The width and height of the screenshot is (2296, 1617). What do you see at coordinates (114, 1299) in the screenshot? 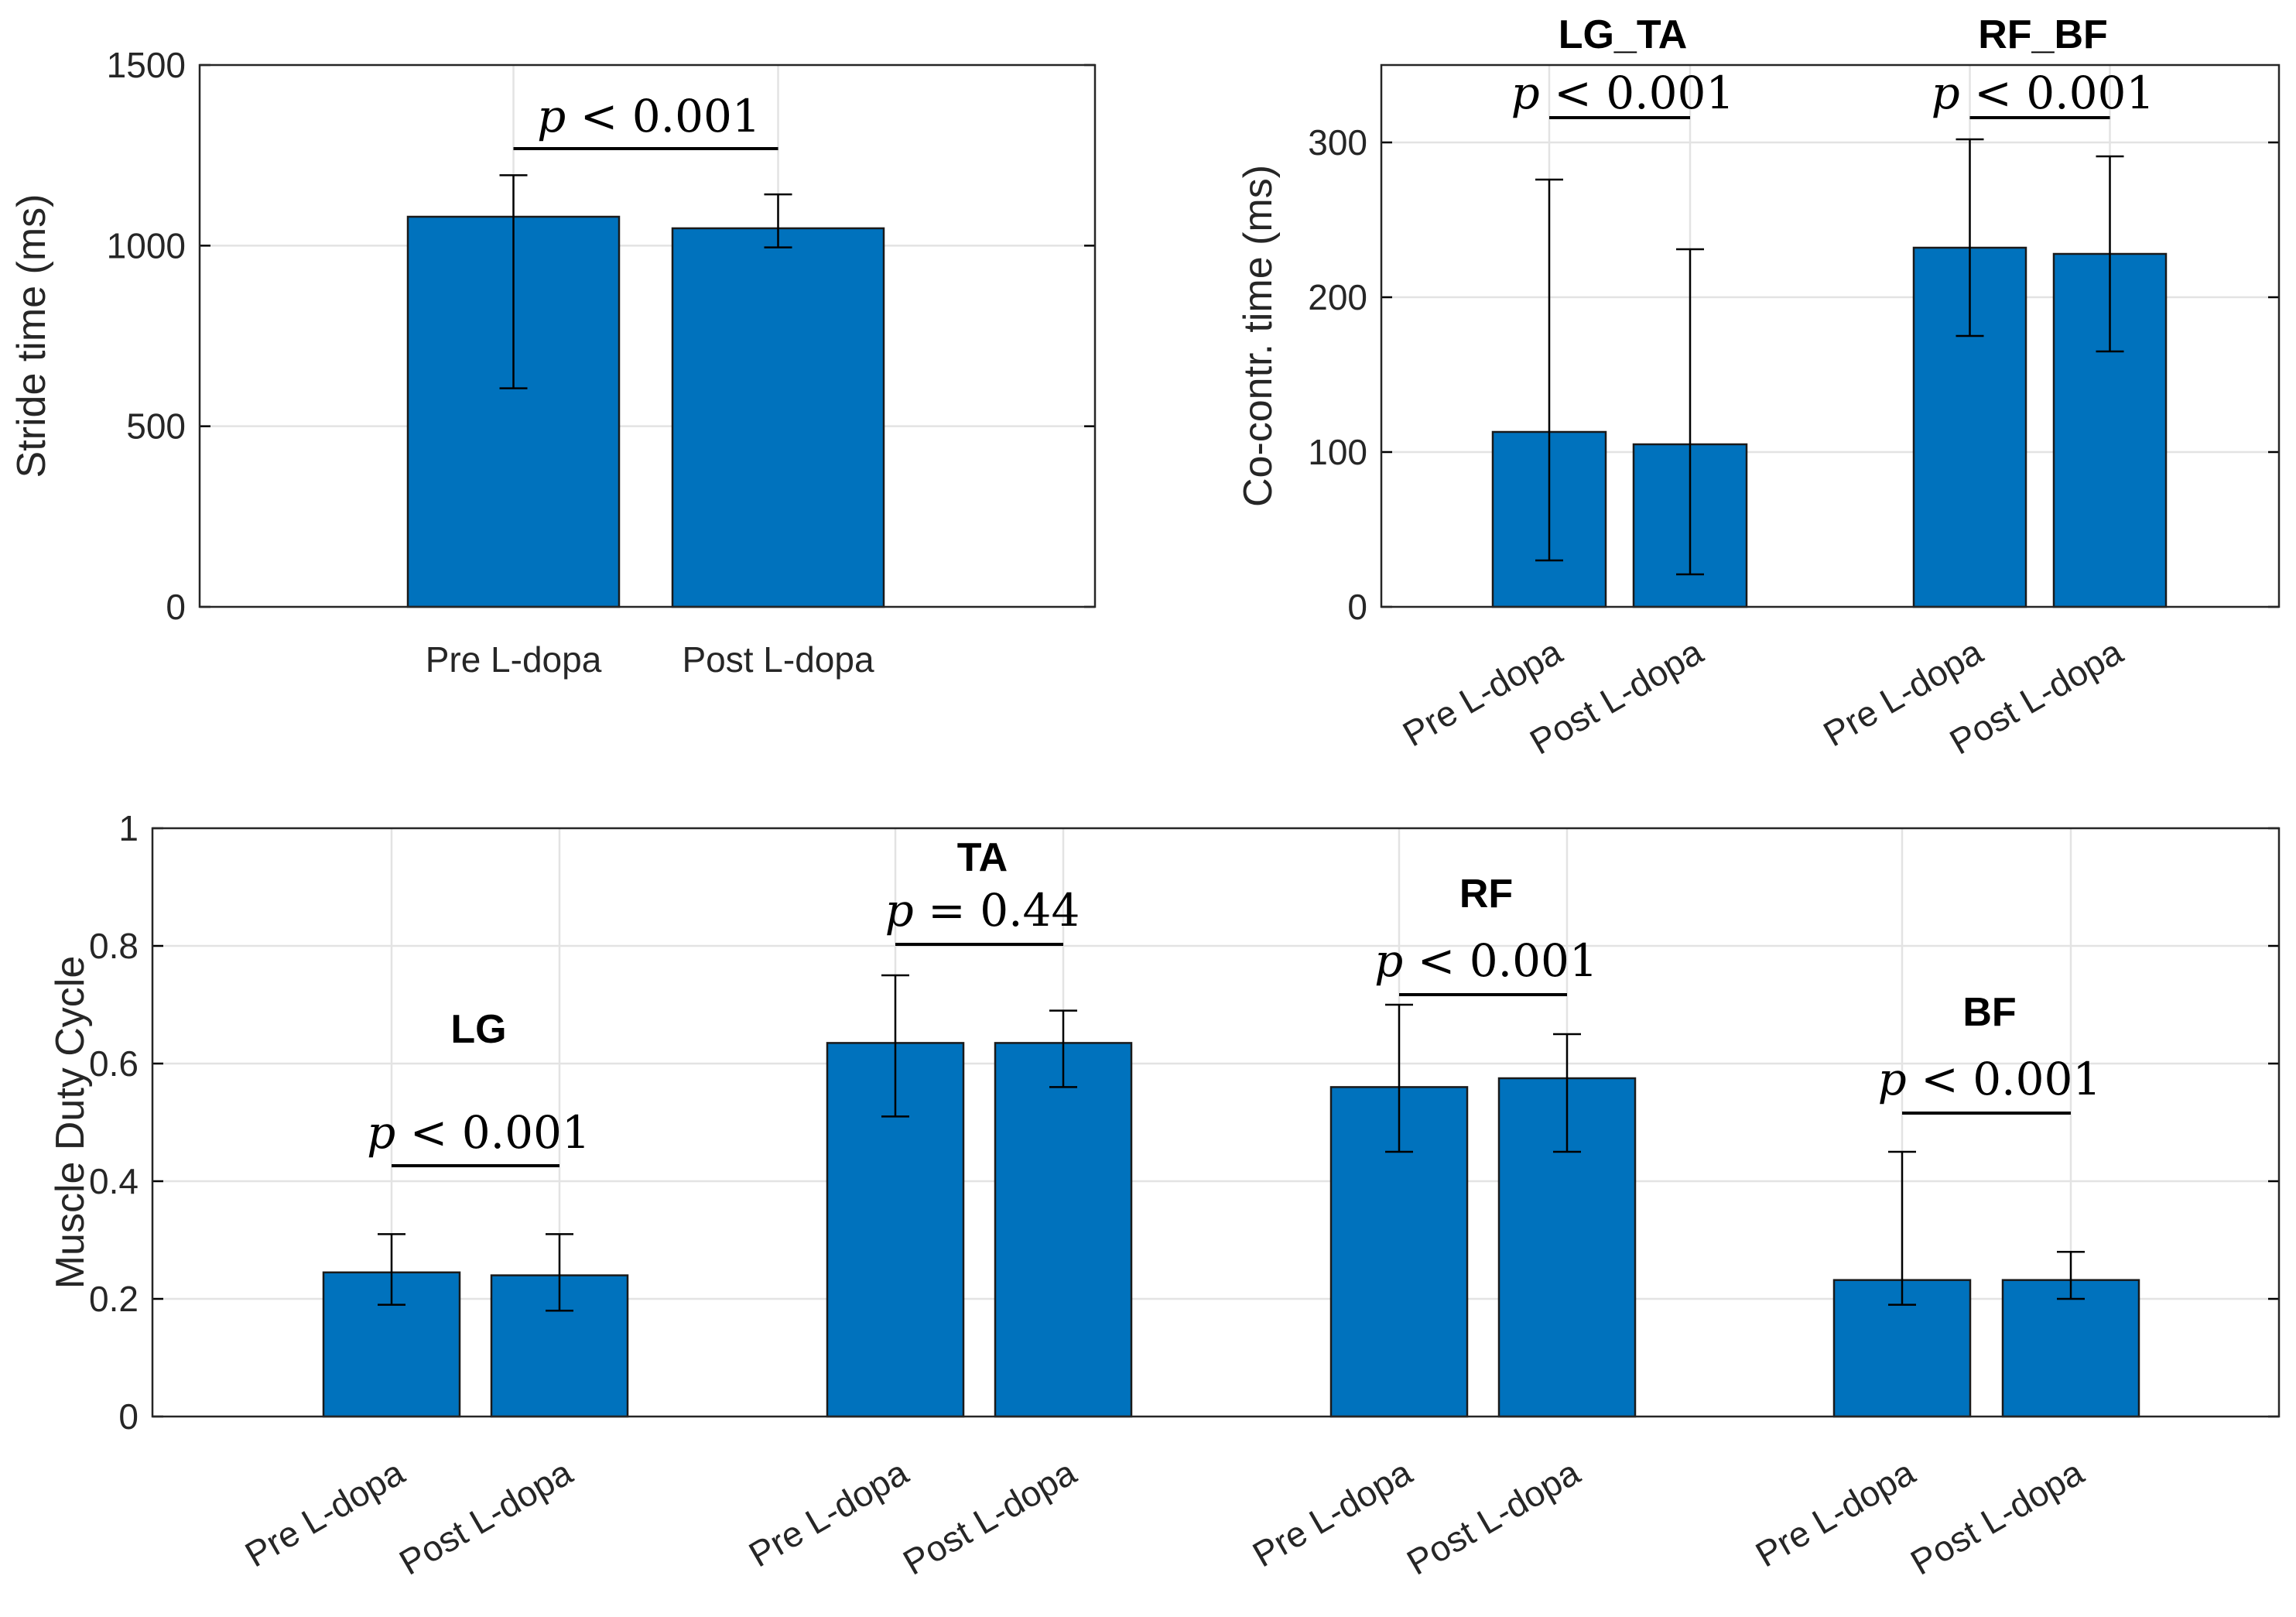
I see `y-tick-label: 0.2` at bounding box center [114, 1299].